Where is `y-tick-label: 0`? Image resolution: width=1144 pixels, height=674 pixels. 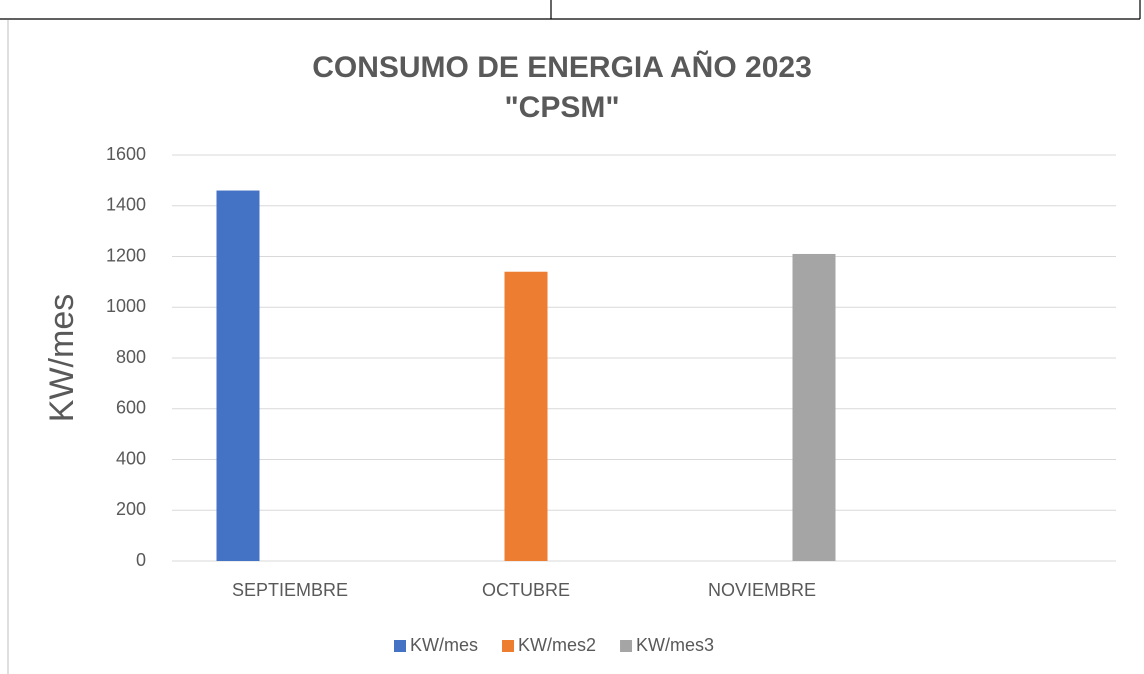 y-tick-label: 0 is located at coordinates (141, 560).